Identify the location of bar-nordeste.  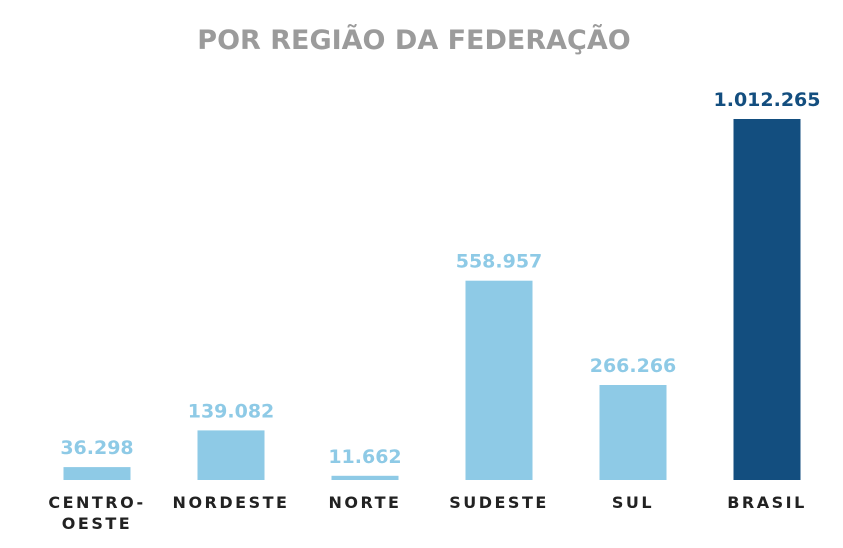
(231, 455).